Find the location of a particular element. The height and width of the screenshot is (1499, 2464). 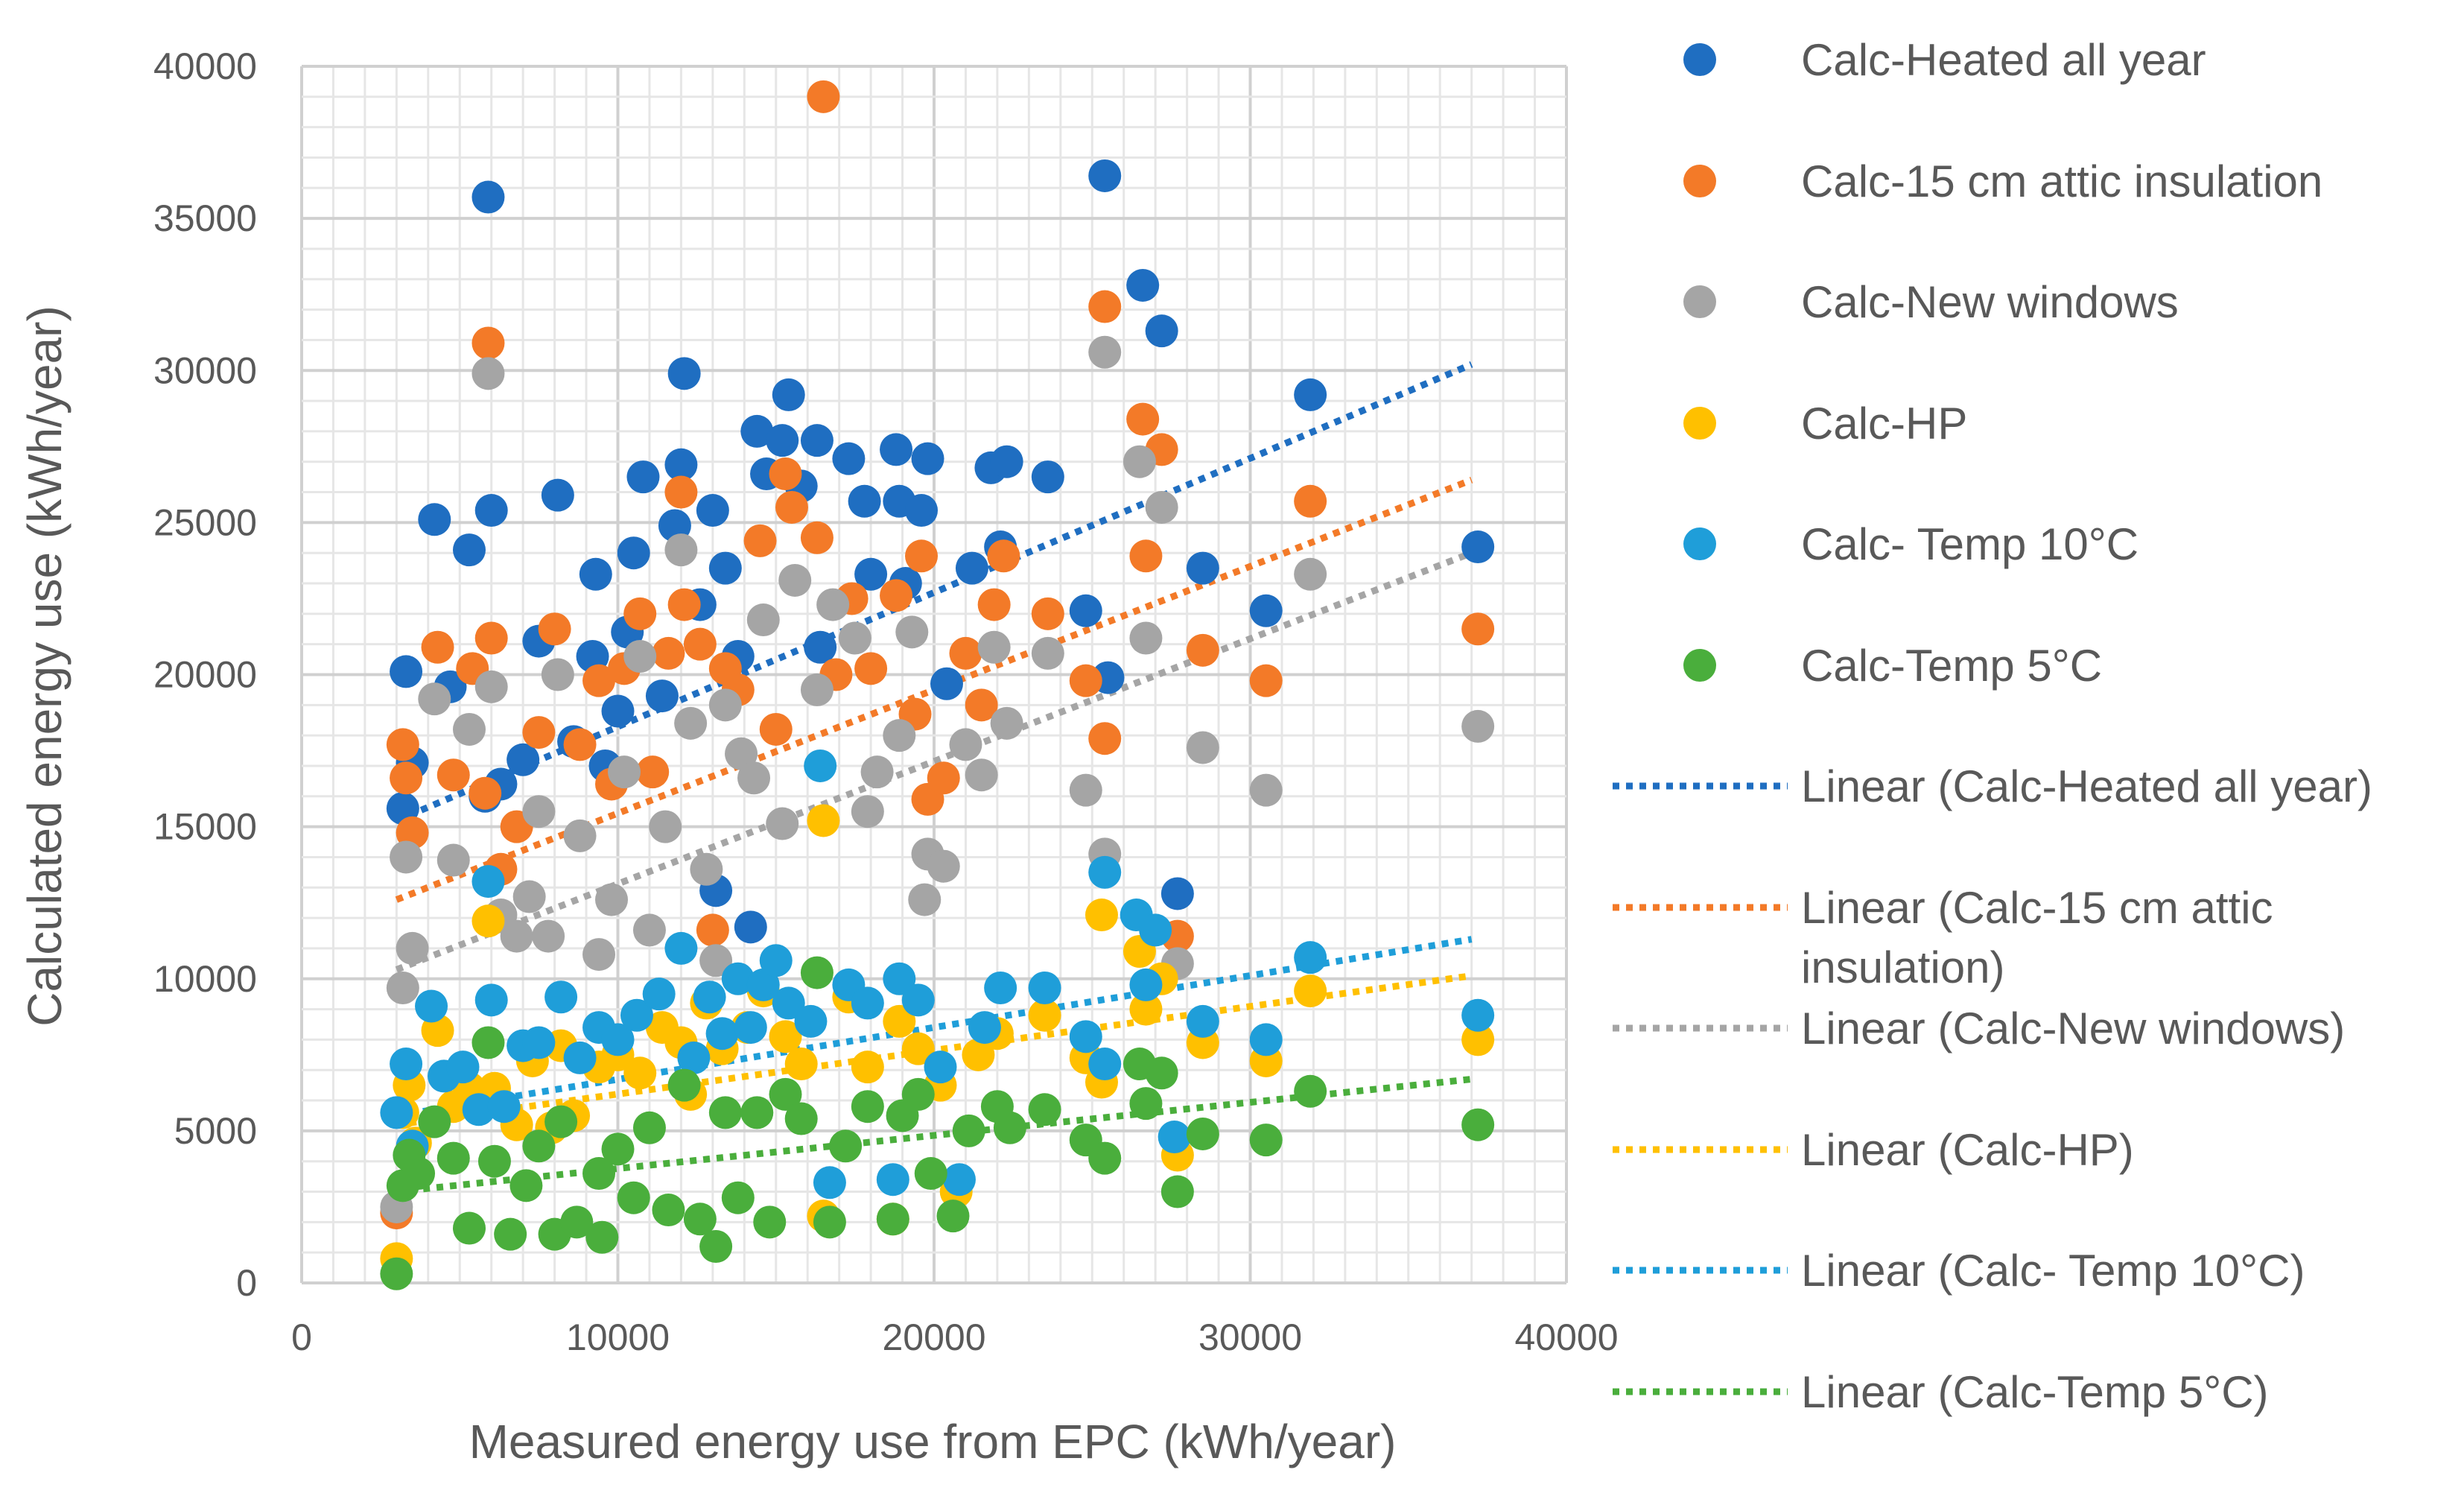

x-axis-title: Measured energy use from EPC (kWh/year) is located at coordinates (933, 1441).